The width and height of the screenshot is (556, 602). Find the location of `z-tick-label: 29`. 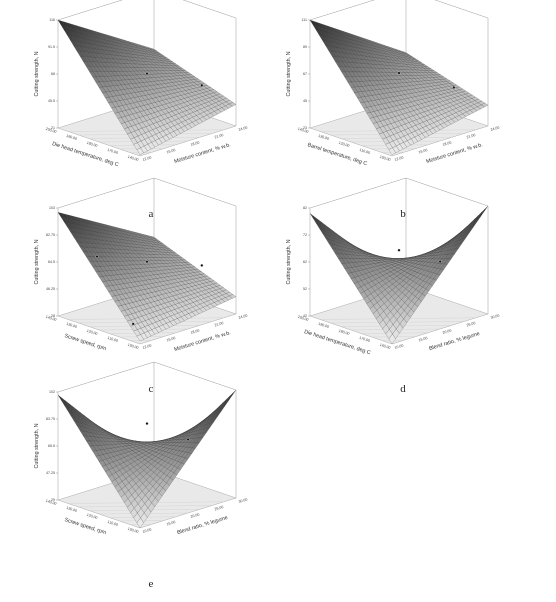

z-tick-label: 29 is located at coordinates (53, 500).